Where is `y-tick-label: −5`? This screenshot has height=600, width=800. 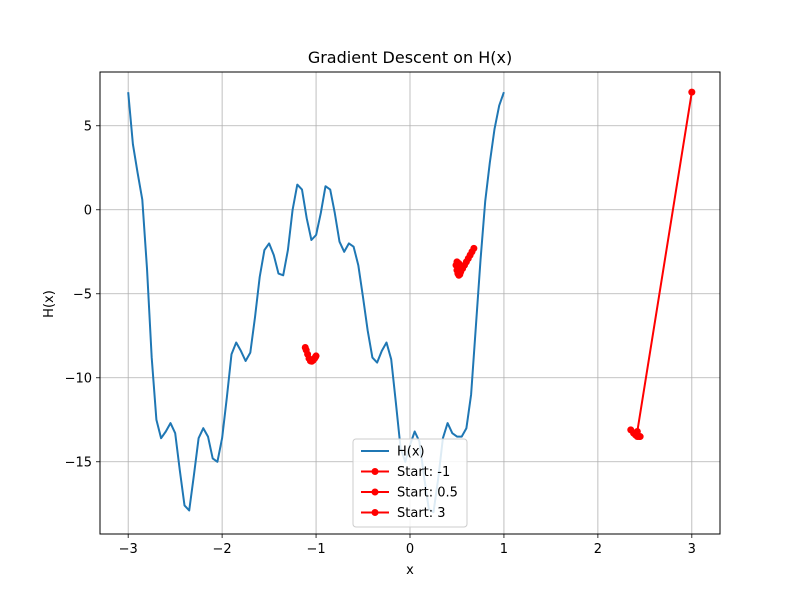
y-tick-label: −5 is located at coordinates (82, 294).